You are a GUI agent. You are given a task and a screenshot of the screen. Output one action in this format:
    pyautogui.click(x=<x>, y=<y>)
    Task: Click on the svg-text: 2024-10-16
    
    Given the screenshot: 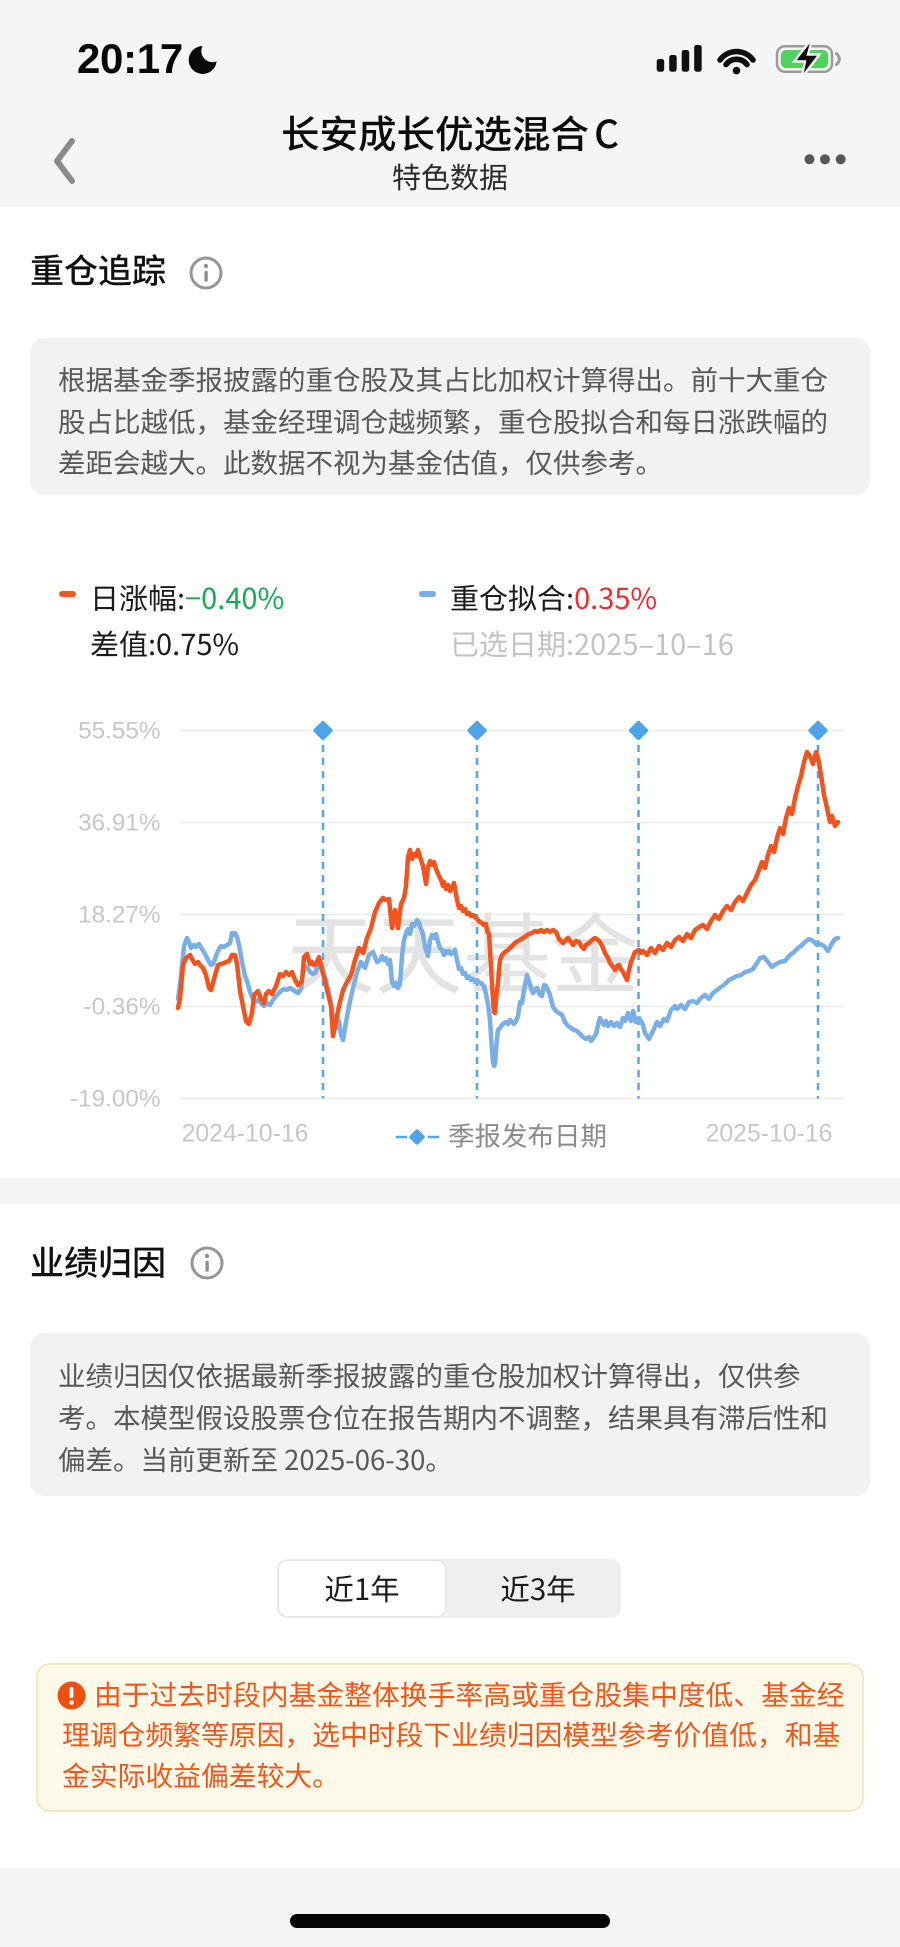 What is the action you would take?
    pyautogui.click(x=245, y=1134)
    